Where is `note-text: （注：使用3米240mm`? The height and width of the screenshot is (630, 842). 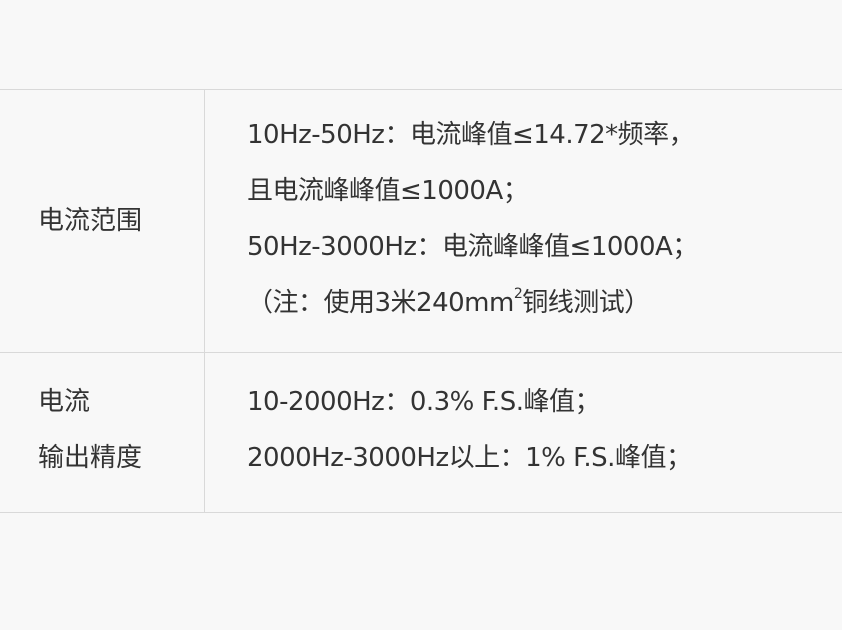
note-text: （注：使用3米240mm is located at coordinates (380, 303).